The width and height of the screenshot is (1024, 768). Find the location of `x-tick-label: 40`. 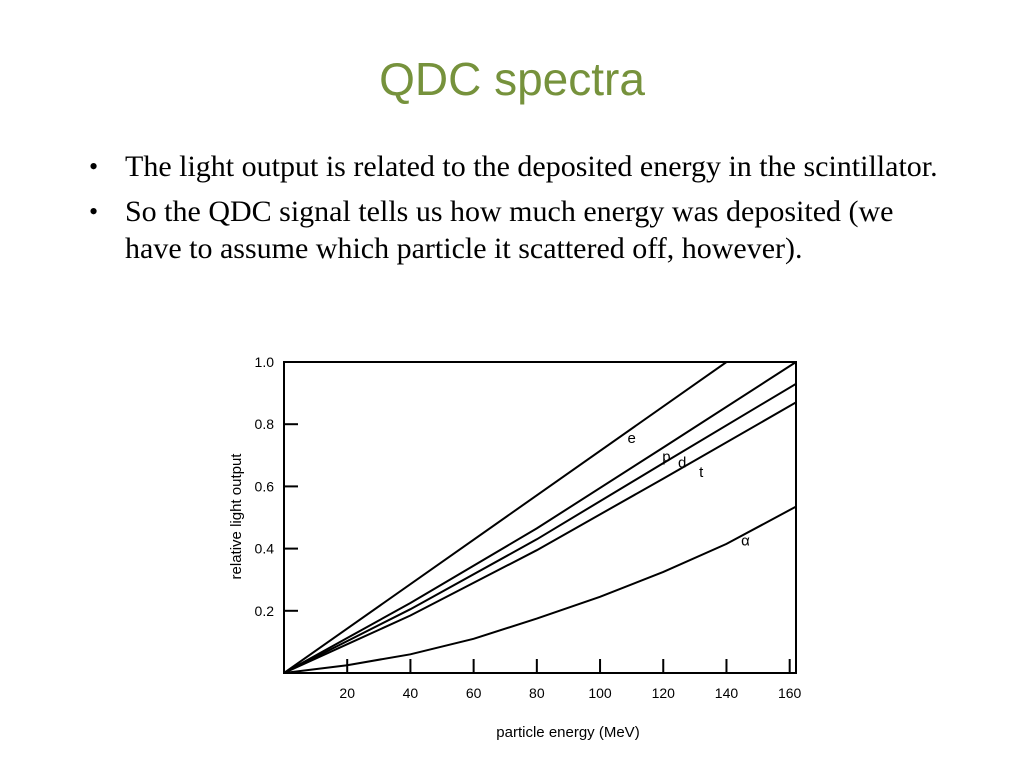

x-tick-label: 40 is located at coordinates (411, 693).